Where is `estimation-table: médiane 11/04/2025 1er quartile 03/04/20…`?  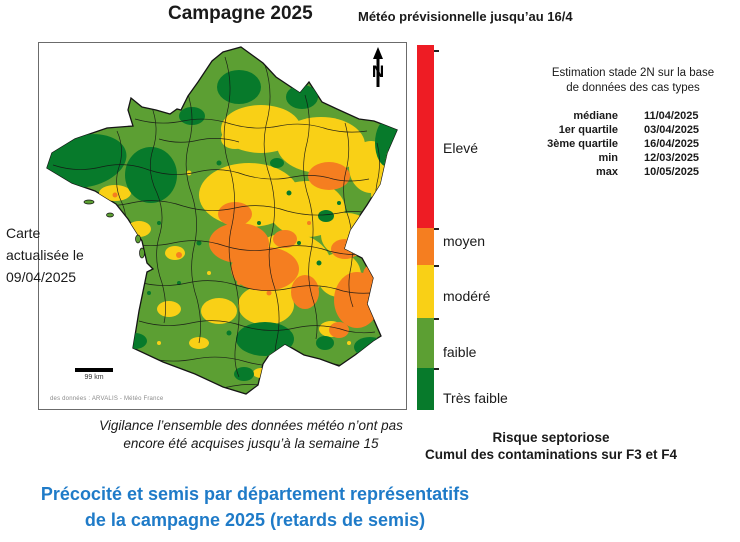
estimation-table: médiane 11/04/2025 1er quartile 03/04/20… is located at coordinates (615, 144).